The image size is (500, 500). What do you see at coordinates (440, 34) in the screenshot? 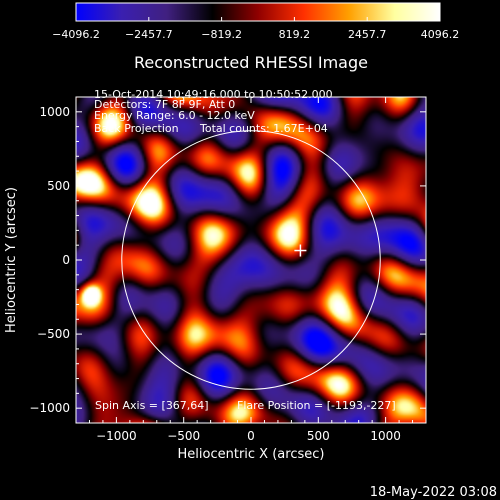
I see `colorbar-tick-label: 4096.2` at bounding box center [440, 34].